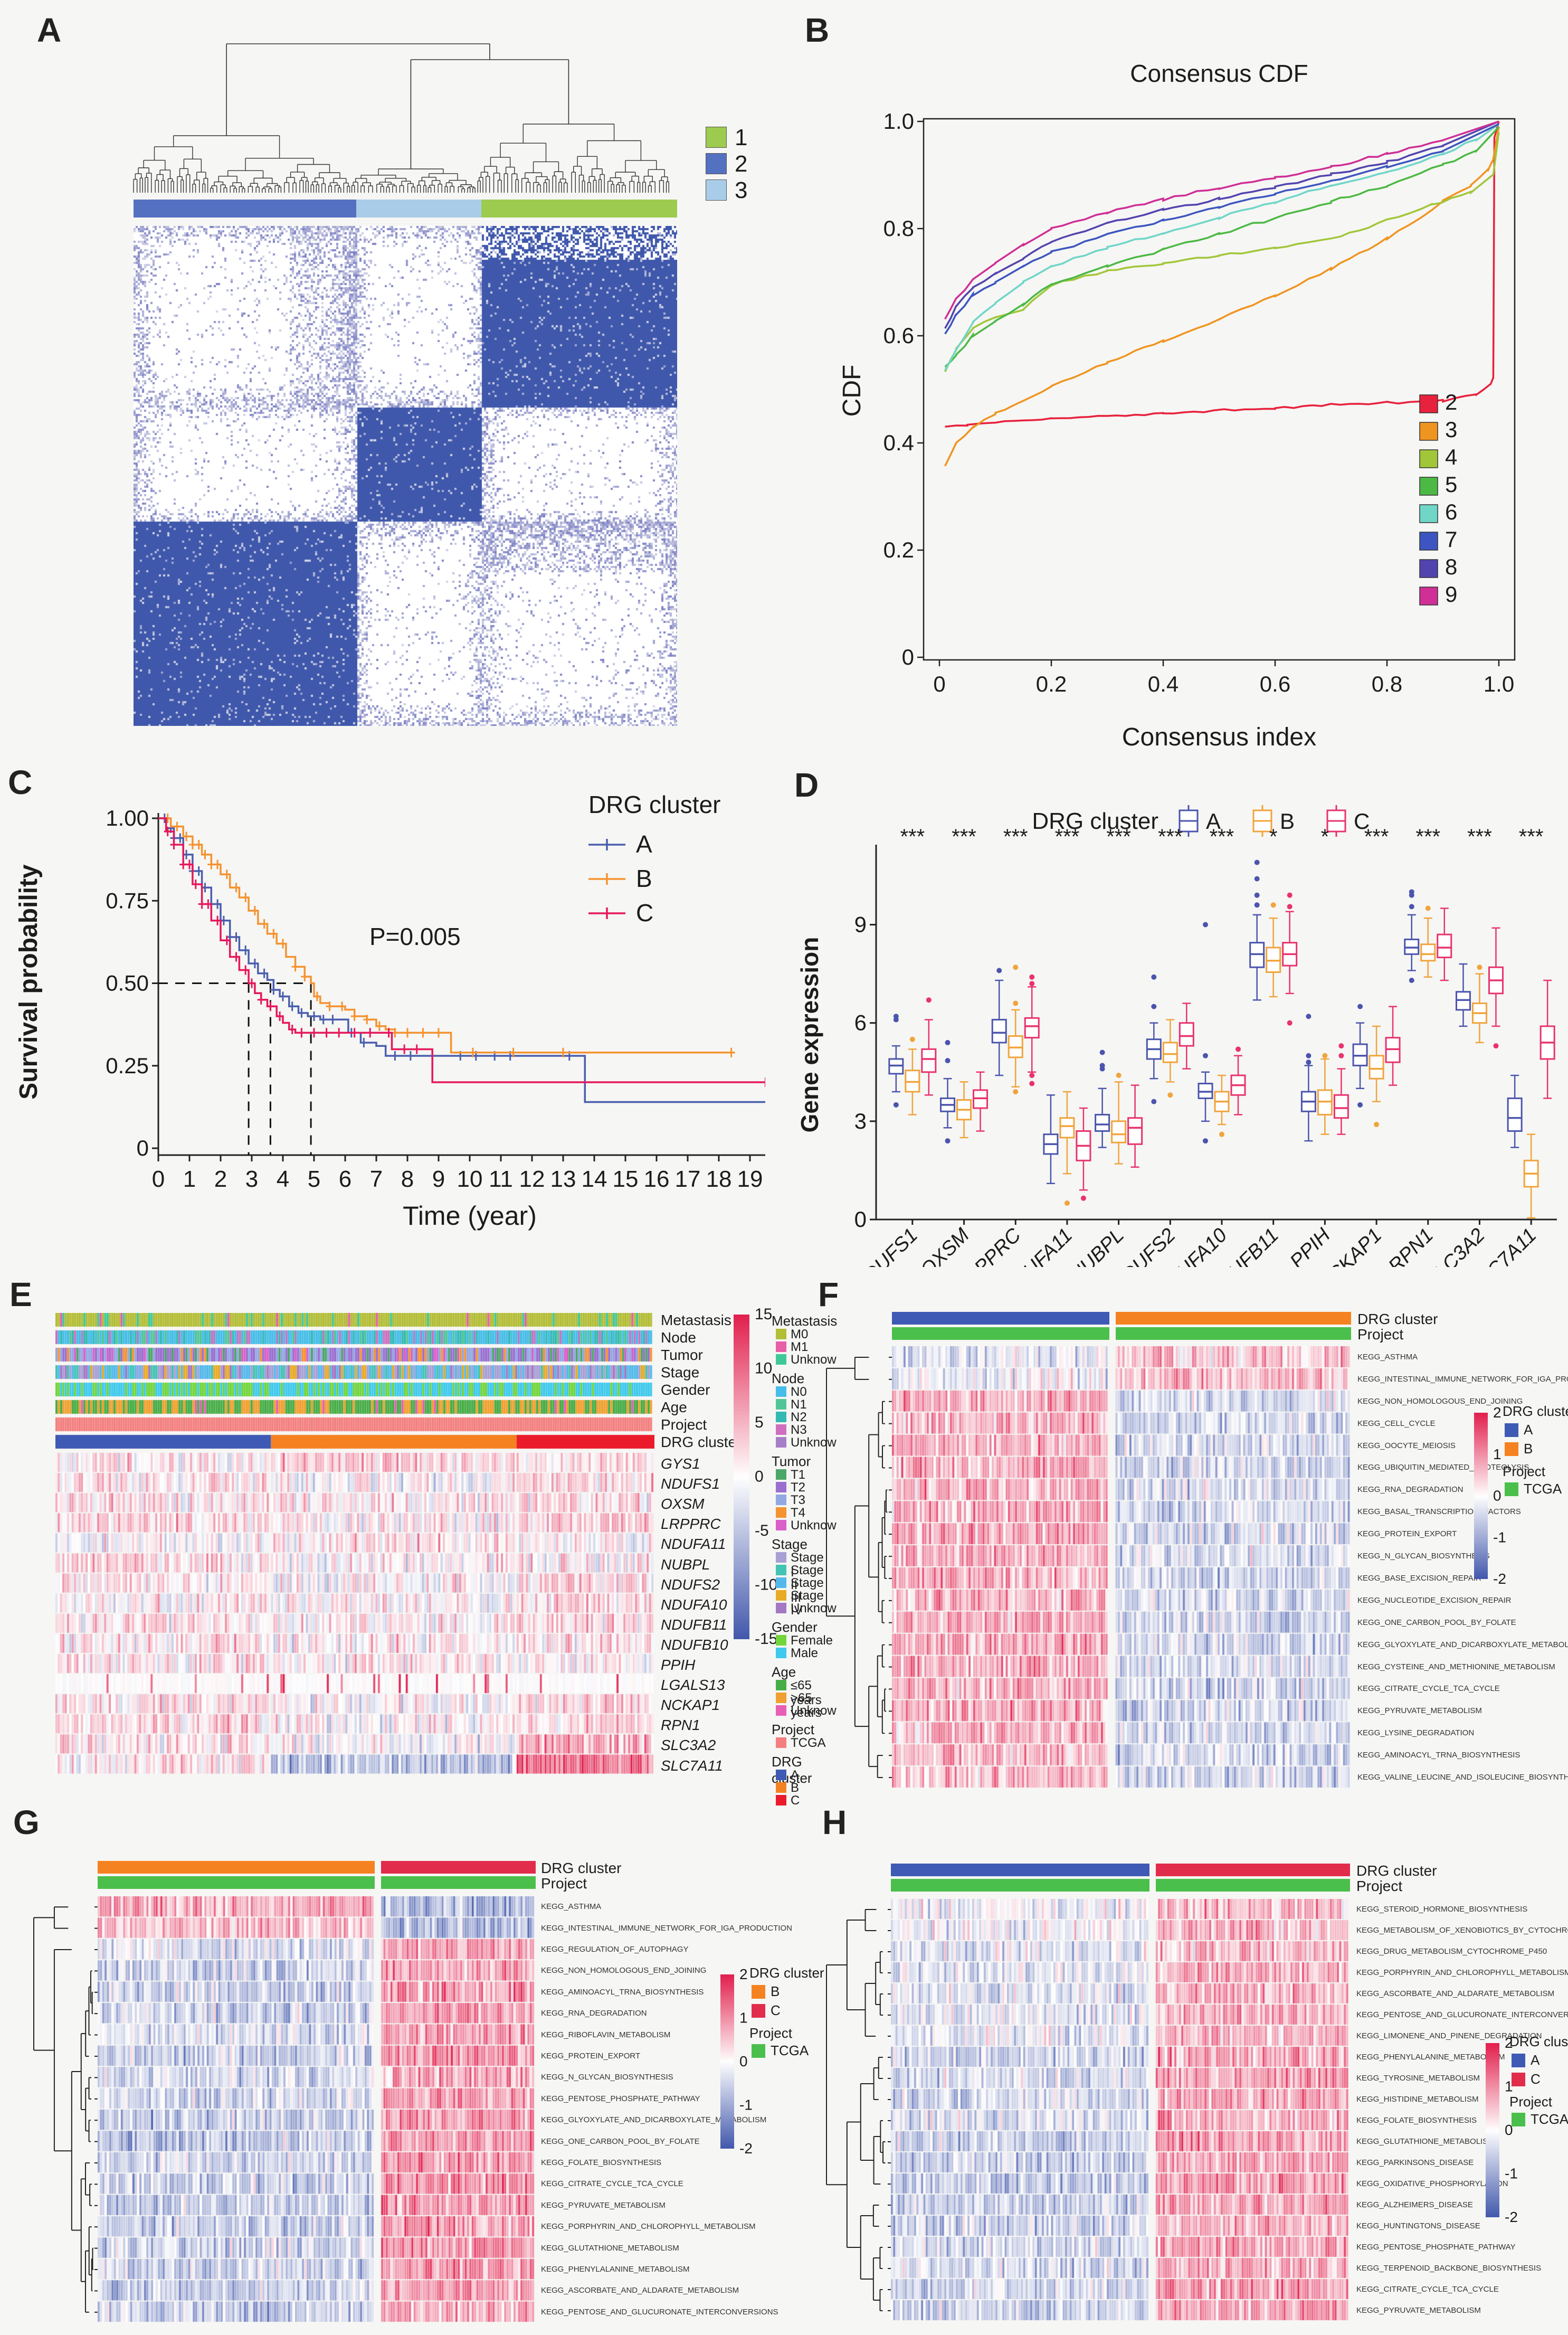 The height and width of the screenshot is (2335, 1568). Describe the element at coordinates (798, 1475) in the screenshot. I see `legend-item-label: T1` at that location.